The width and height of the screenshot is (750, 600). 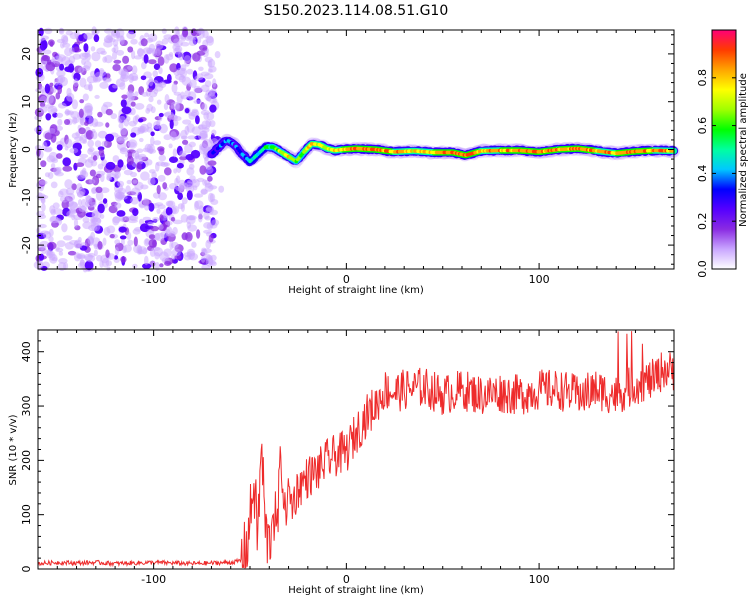 I want to click on spectrogram-noise-region, so click(x=129, y=149).